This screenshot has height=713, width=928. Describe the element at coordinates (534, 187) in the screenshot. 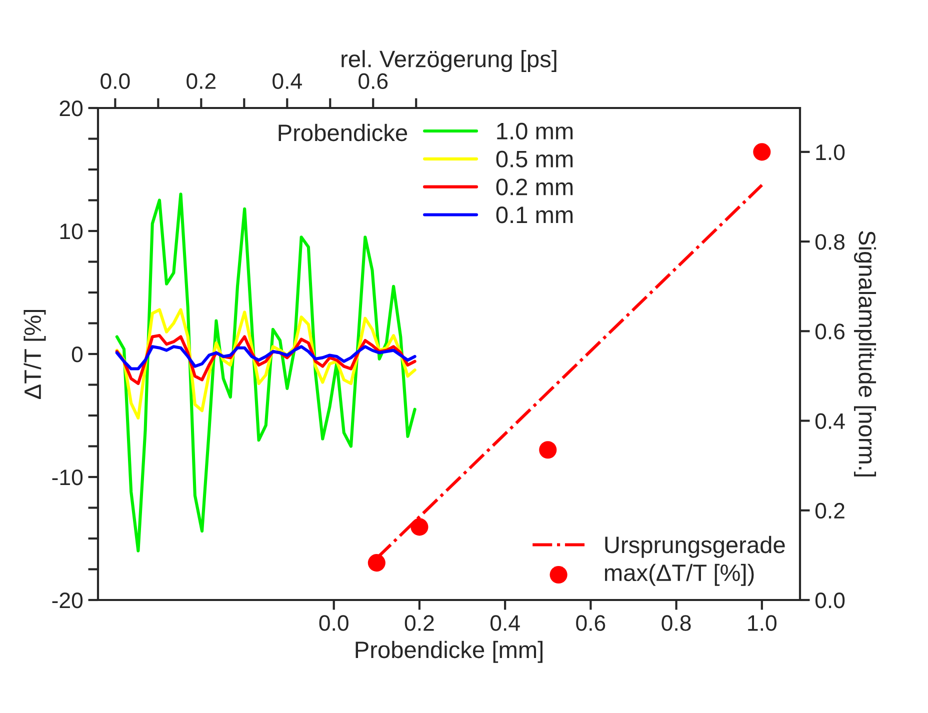

I see `legend-label: 0.2 mm` at that location.